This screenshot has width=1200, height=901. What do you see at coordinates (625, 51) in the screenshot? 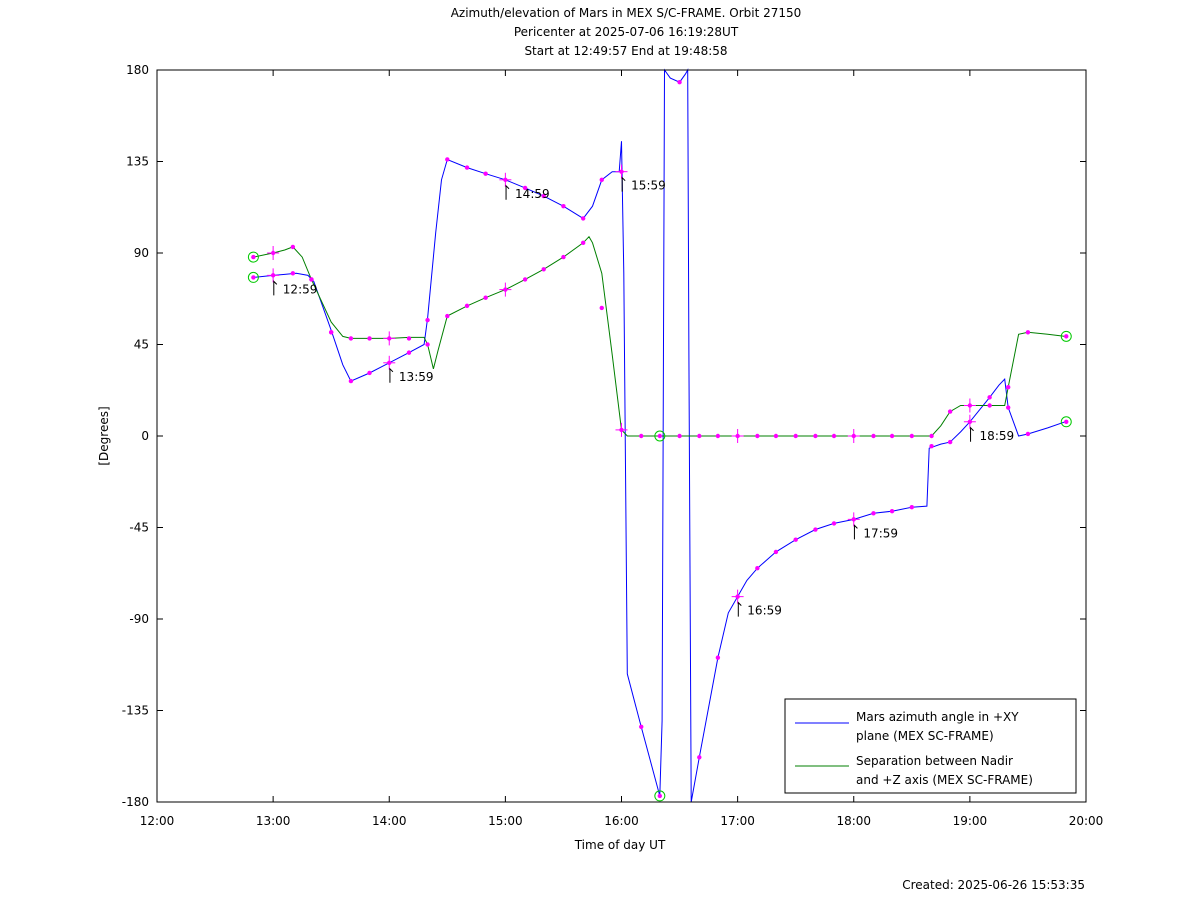
I see `chart-title-line-3: Start at 12:49:57 End at 19:48:58` at bounding box center [625, 51].